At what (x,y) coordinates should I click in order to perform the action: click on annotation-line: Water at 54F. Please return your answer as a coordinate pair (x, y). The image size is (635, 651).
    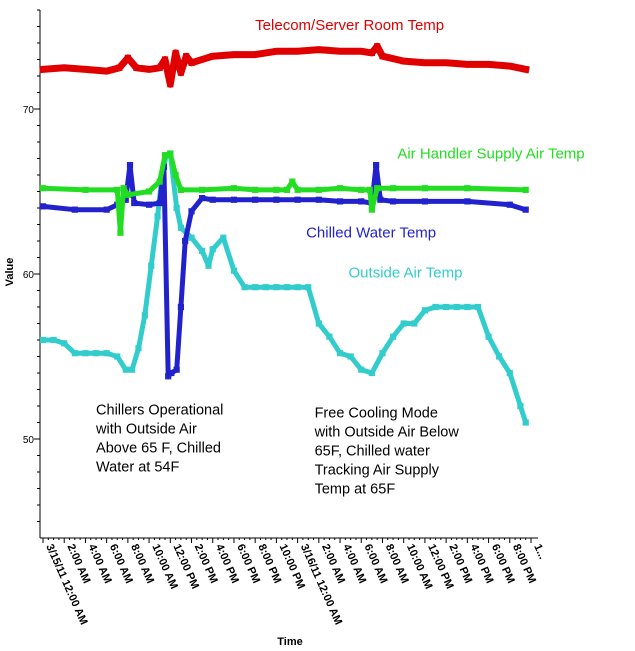
    Looking at the image, I should click on (137, 467).